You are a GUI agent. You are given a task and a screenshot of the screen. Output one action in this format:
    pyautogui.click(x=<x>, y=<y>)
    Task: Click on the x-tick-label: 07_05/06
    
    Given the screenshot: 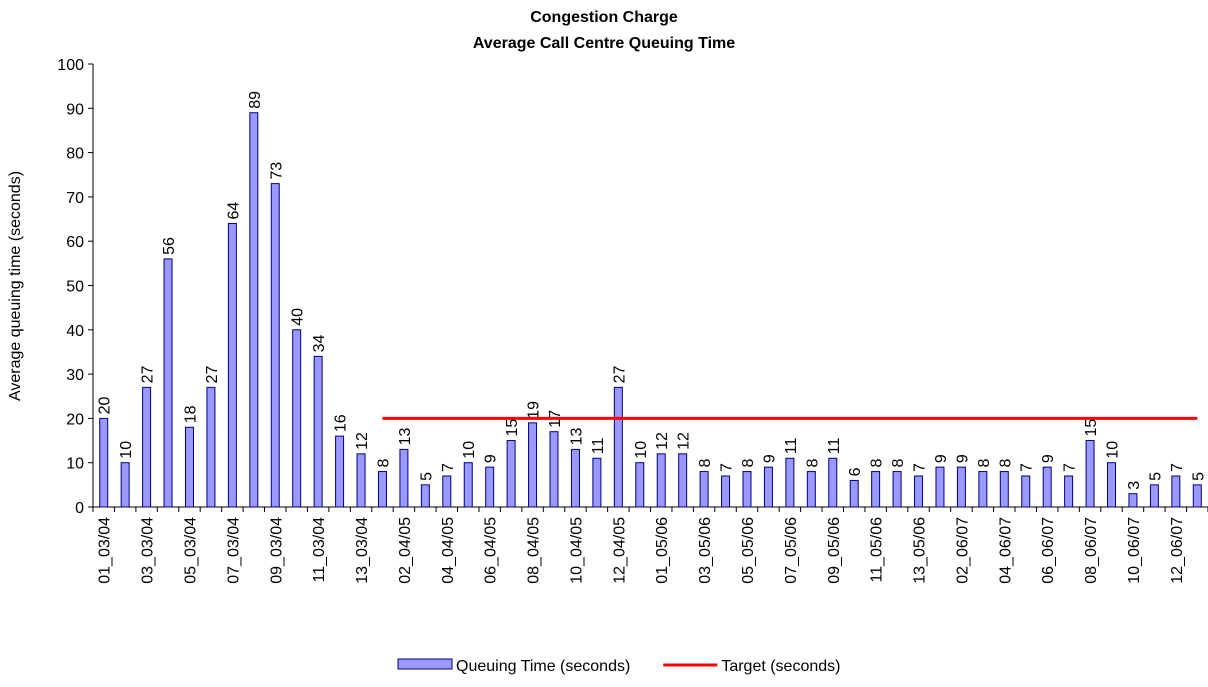 What is the action you would take?
    pyautogui.click(x=791, y=550)
    